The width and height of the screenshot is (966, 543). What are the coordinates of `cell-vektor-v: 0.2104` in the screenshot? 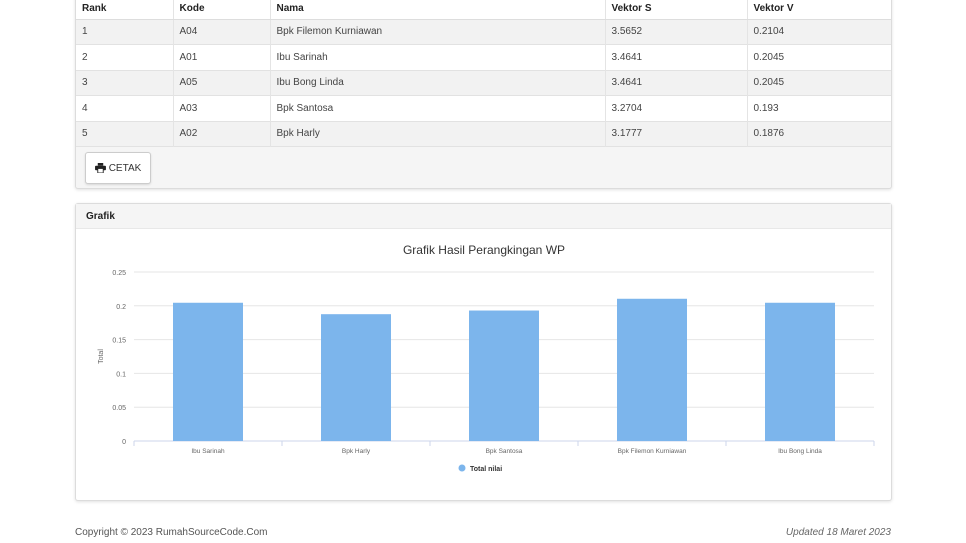 It's located at (769, 32).